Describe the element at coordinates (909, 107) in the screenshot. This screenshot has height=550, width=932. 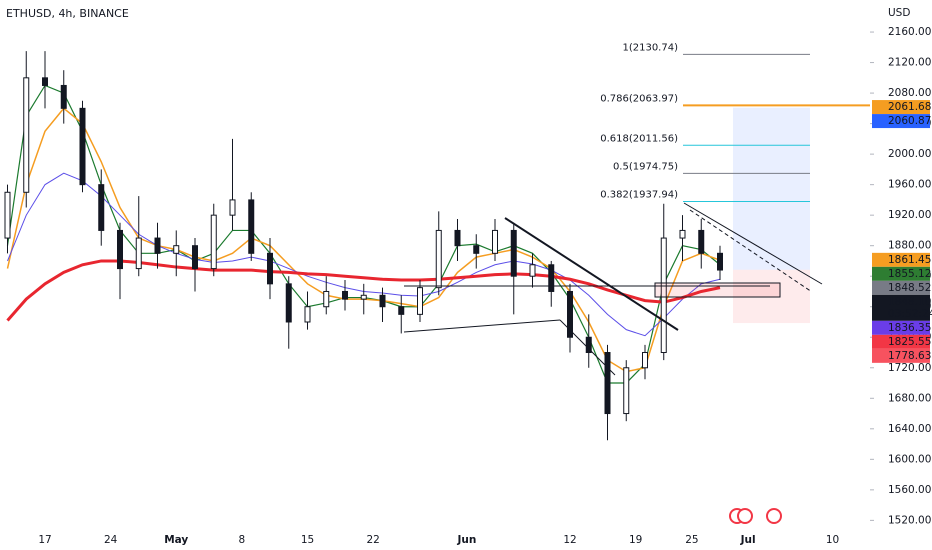
I see `price-tag-label: 2061.68` at that location.